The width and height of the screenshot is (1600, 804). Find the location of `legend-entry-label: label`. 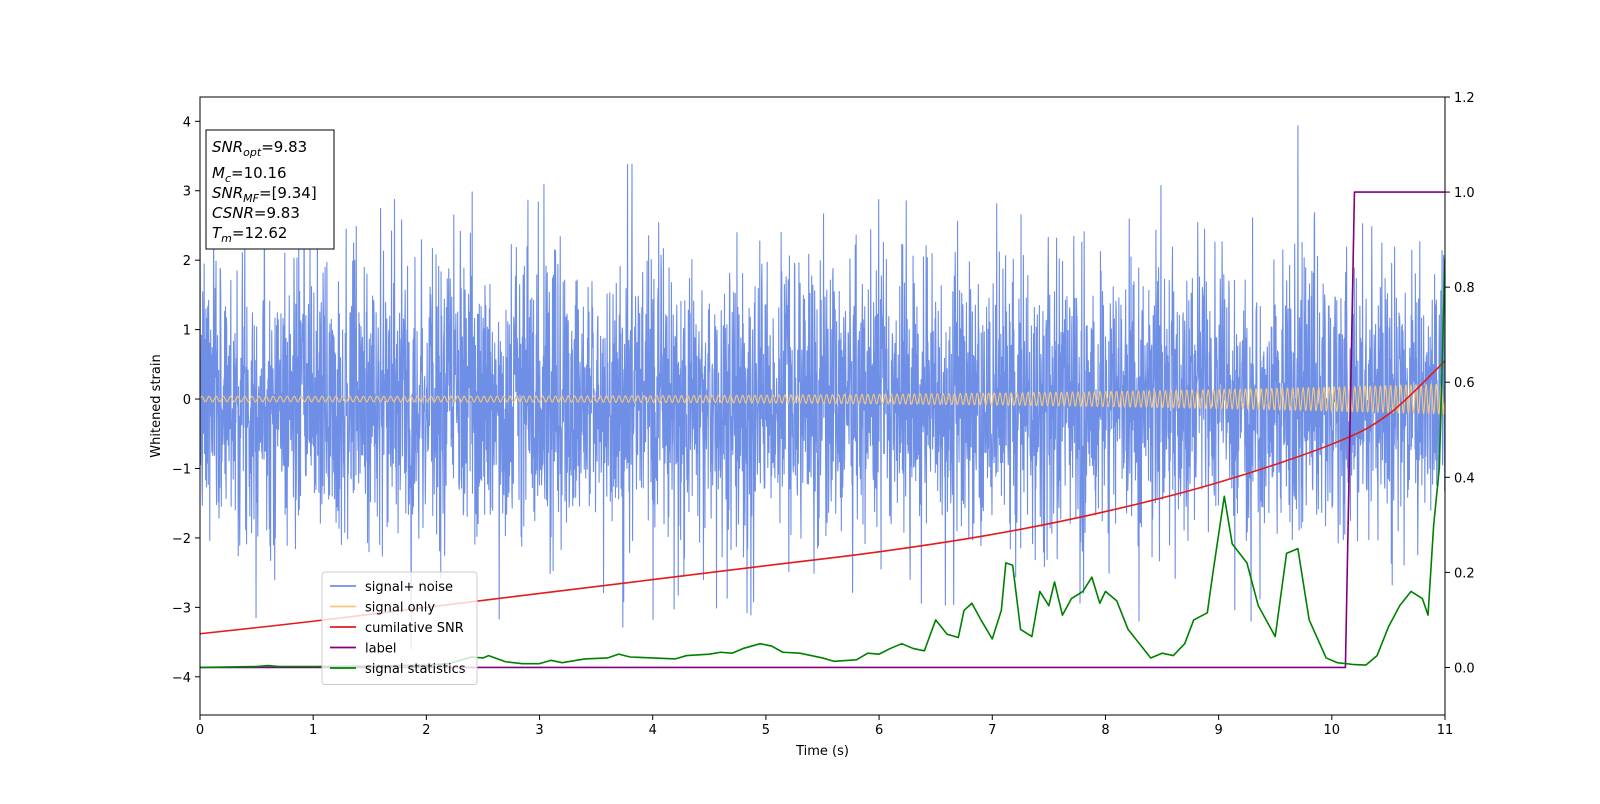

legend-entry-label: label is located at coordinates (380, 649).